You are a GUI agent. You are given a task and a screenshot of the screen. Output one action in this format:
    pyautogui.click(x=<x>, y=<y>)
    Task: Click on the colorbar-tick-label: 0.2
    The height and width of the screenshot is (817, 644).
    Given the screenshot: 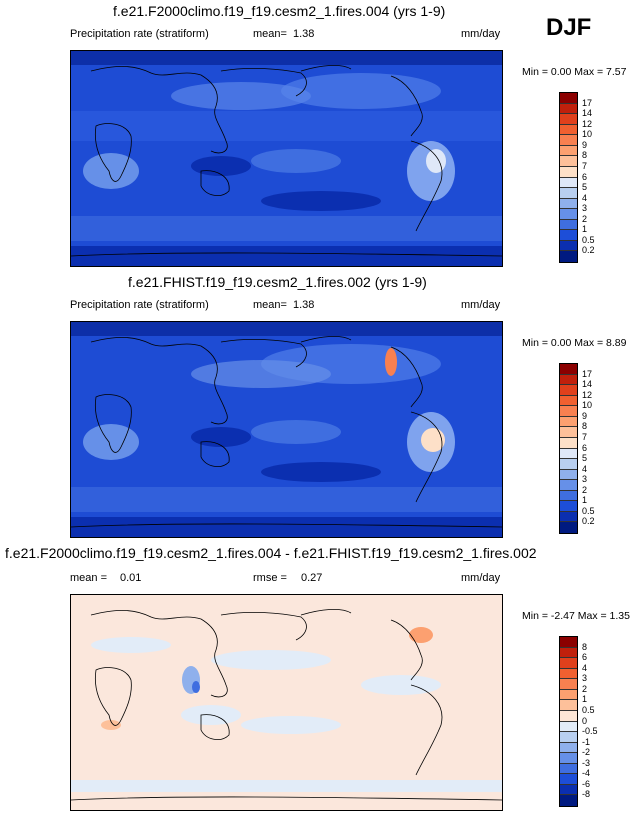 What is the action you would take?
    pyautogui.click(x=588, y=250)
    